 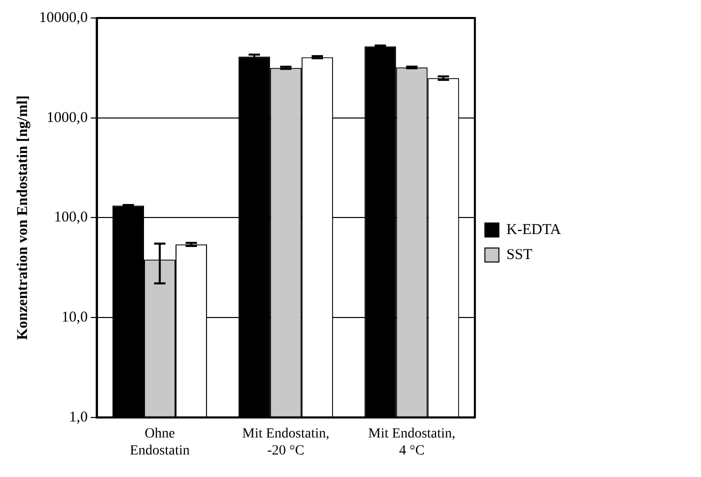 I want to click on y-tick-label: 10,0, so click(x=75, y=317).